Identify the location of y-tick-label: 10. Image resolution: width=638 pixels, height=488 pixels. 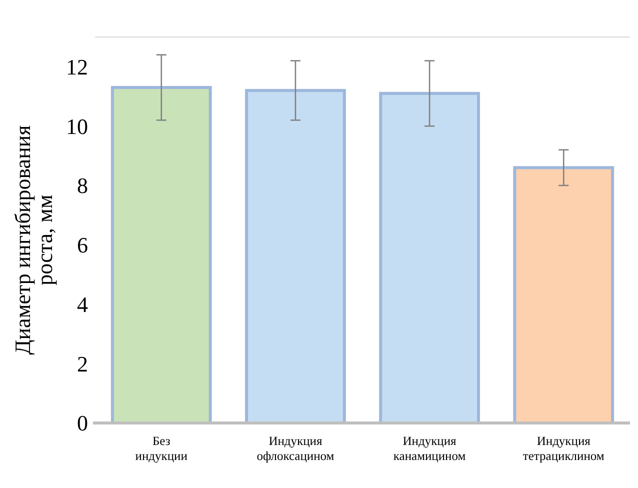
(77, 126).